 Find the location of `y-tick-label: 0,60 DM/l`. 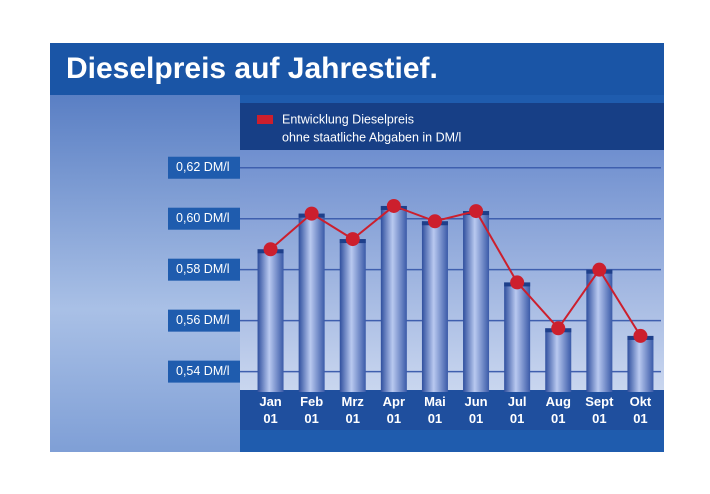

y-tick-label: 0,60 DM/l is located at coordinates (203, 218).